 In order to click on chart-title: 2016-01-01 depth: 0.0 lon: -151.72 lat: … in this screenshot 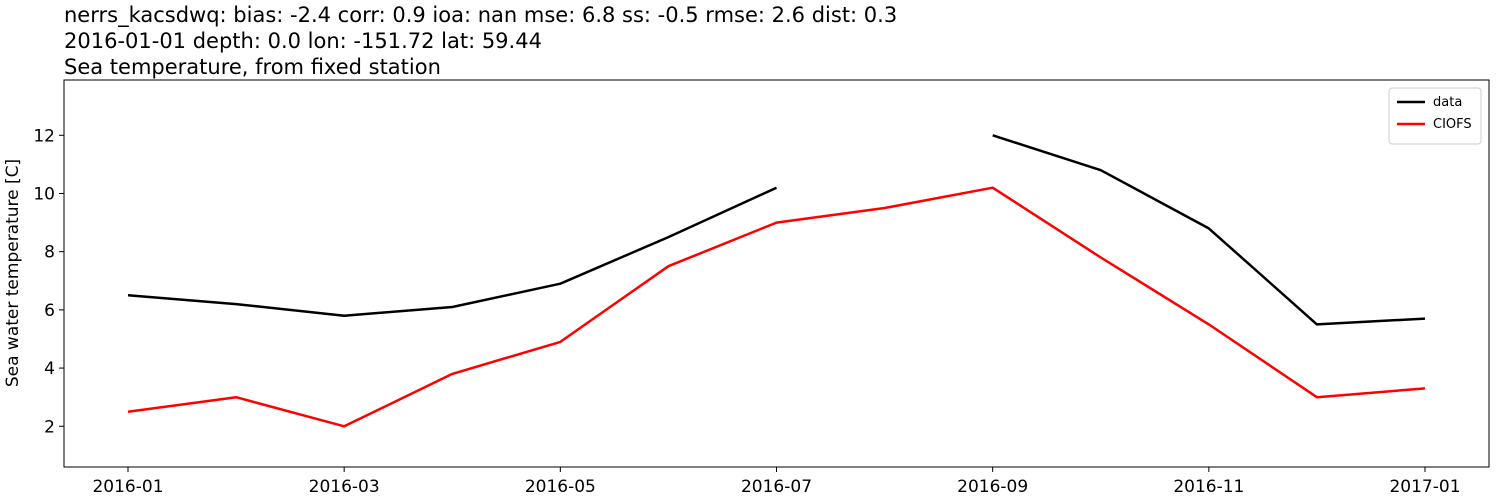, I will do `click(303, 41)`.